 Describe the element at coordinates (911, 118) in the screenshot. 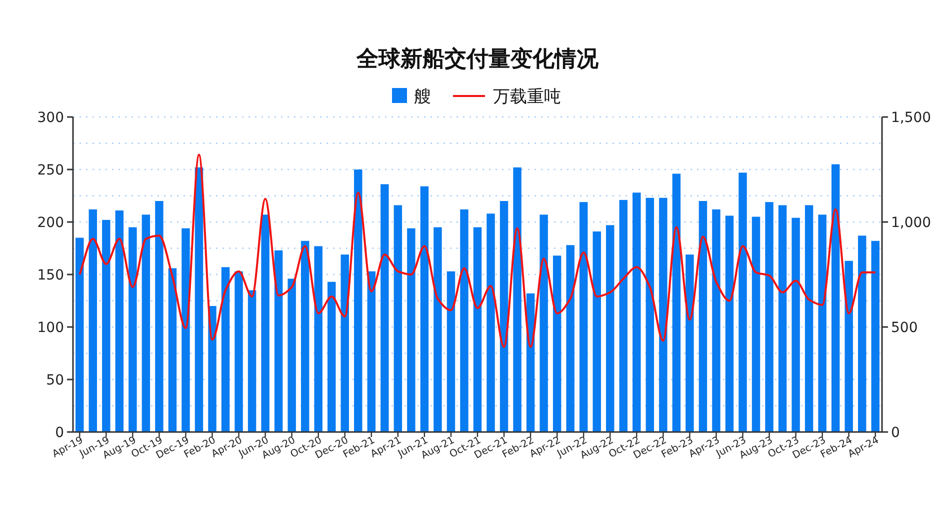

I see `y2-tick-label: 1,500` at that location.